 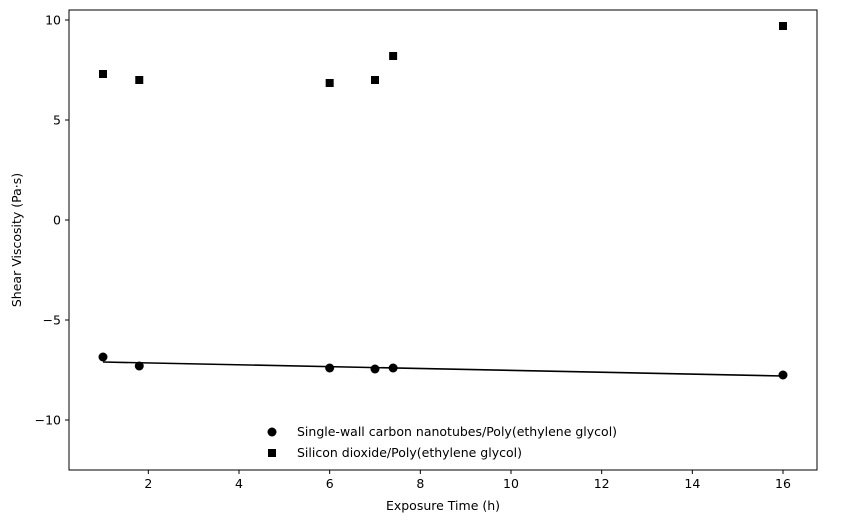 I want to click on x-tick-label: 14, so click(x=692, y=483).